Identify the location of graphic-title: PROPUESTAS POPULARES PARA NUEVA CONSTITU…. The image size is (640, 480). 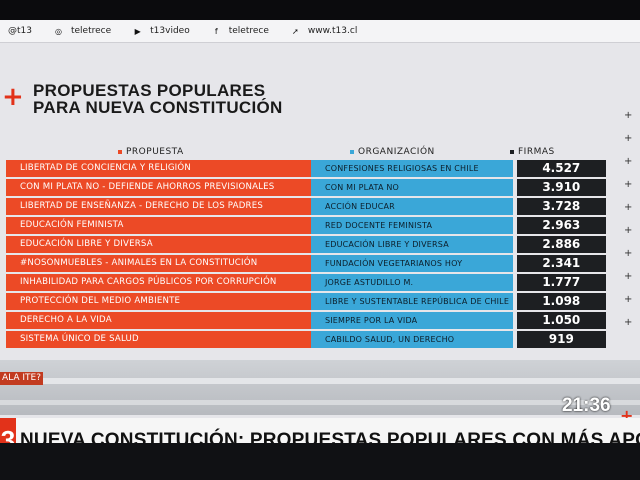
(158, 99).